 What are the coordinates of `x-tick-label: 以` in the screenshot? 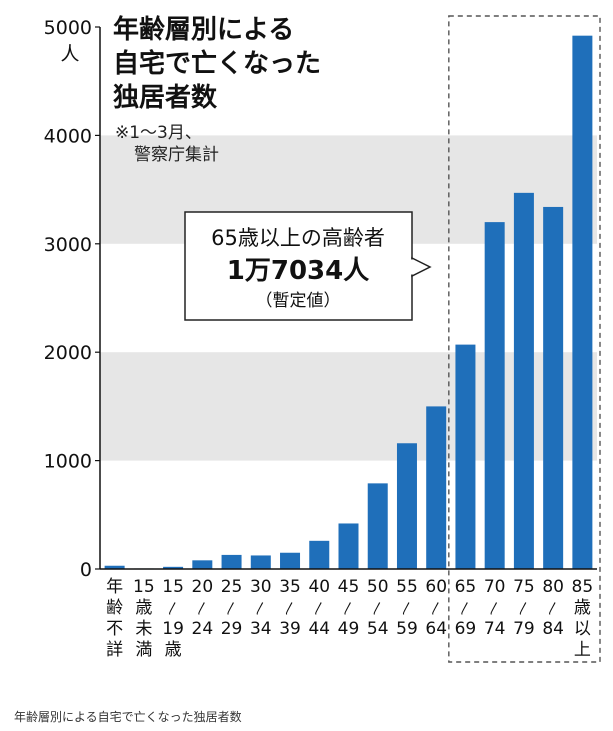 It's located at (582, 629).